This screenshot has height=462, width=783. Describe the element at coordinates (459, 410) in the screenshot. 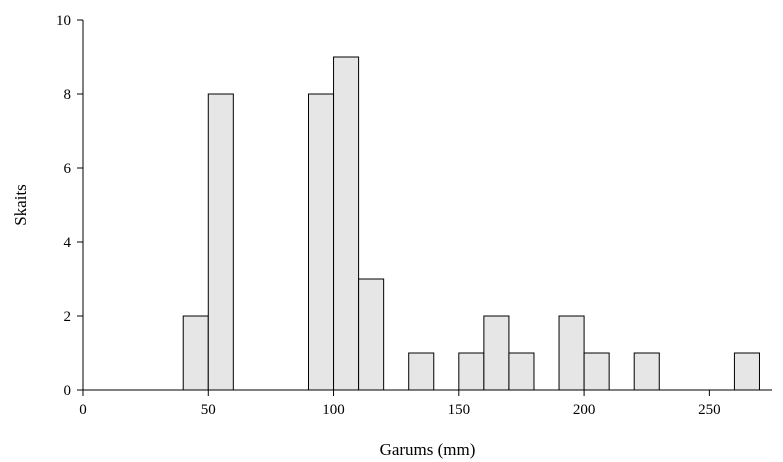

I see `x-tick-label-150: 150` at that location.